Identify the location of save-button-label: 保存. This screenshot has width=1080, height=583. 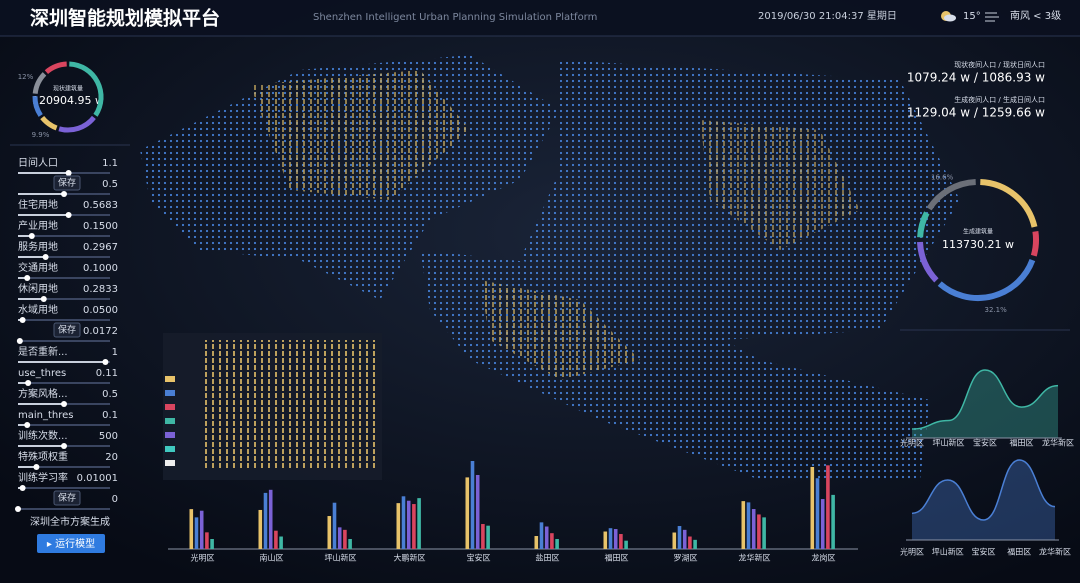
(67, 330).